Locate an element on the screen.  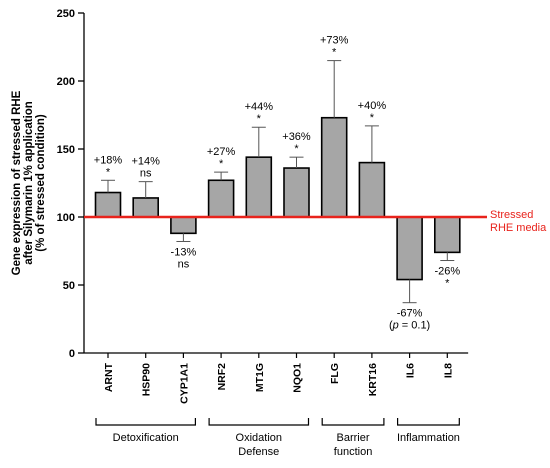
bar-il8 is located at coordinates (447, 235).